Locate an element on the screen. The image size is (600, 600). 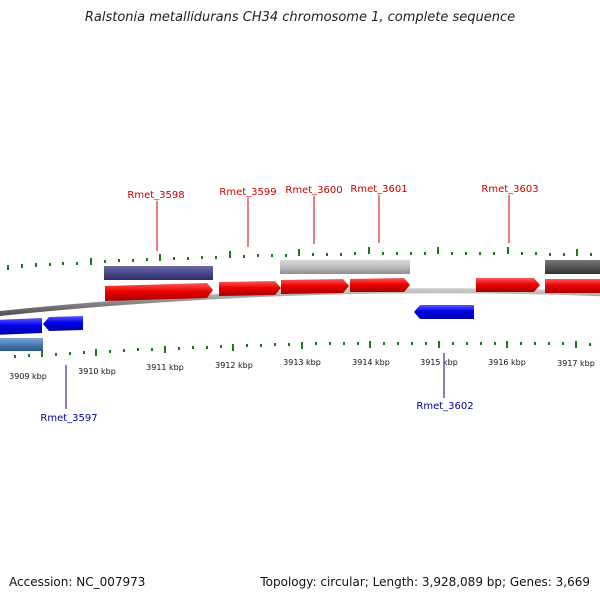
tick-label: 3917 kbp is located at coordinates (576, 363).